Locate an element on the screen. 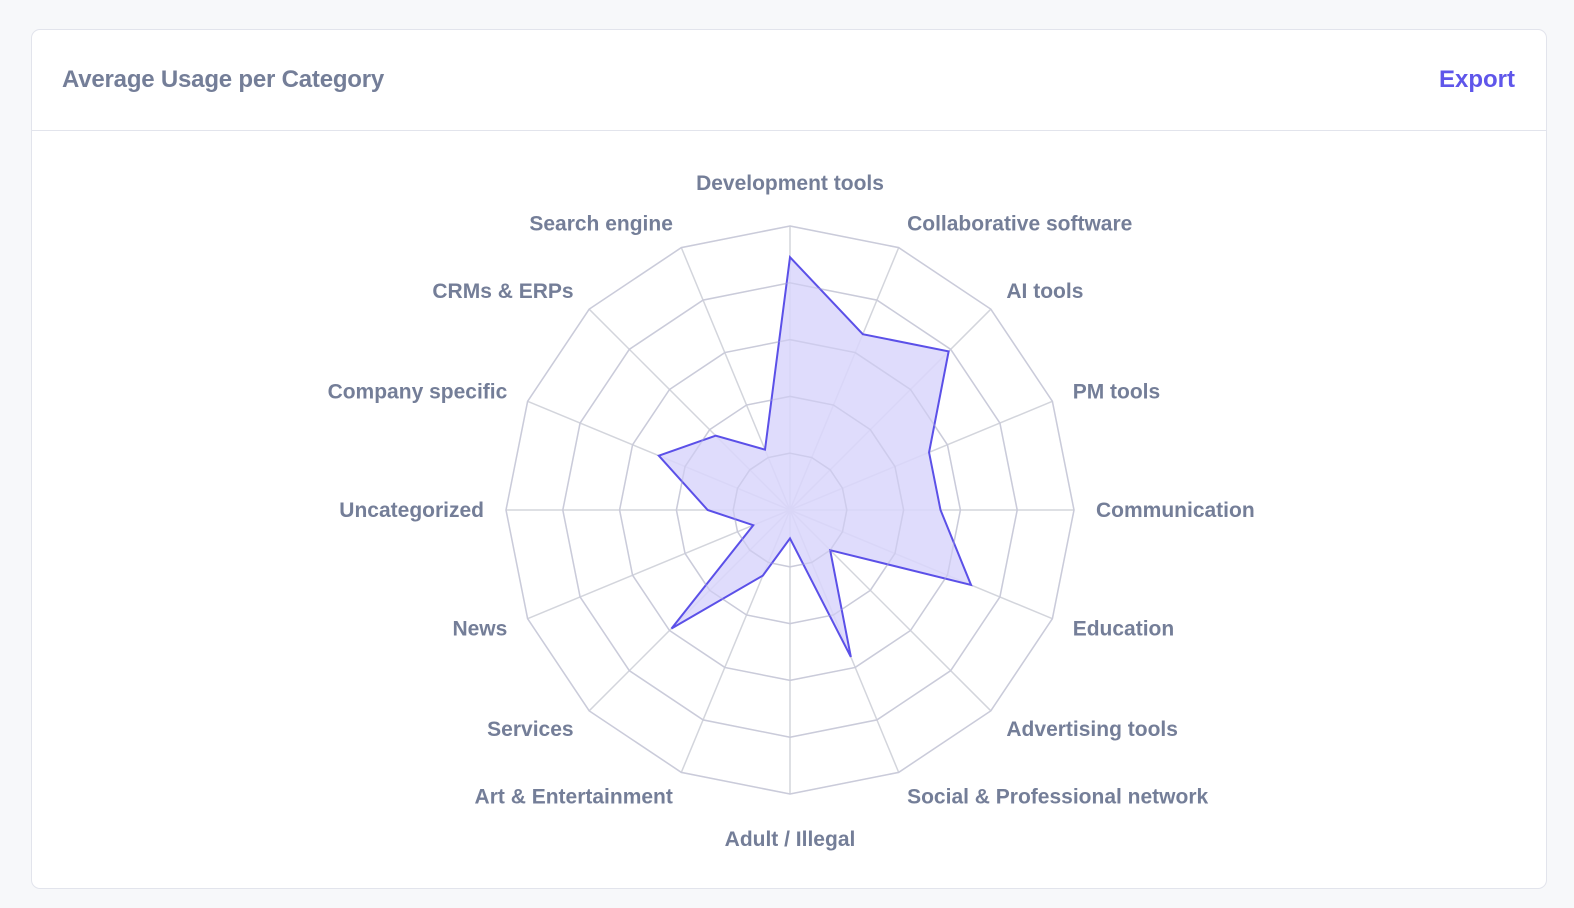 This screenshot has width=1574, height=908. card-header: Average Usage per Category Export is located at coordinates (789, 80).